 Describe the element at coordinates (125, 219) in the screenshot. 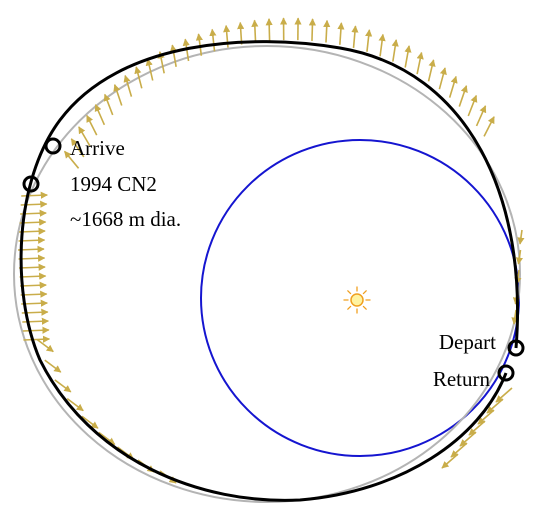

I see `asteroid-size-label: ~1668 m dia.` at that location.